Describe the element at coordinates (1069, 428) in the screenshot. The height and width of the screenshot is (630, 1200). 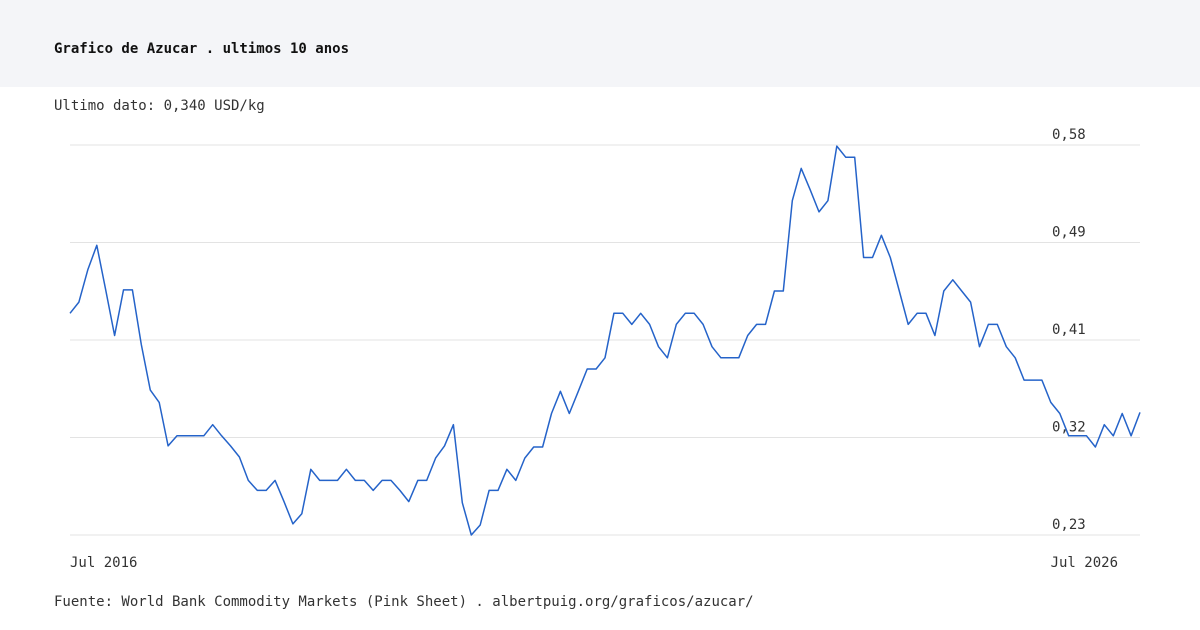
I see `y-tick-label: 0,32` at that location.